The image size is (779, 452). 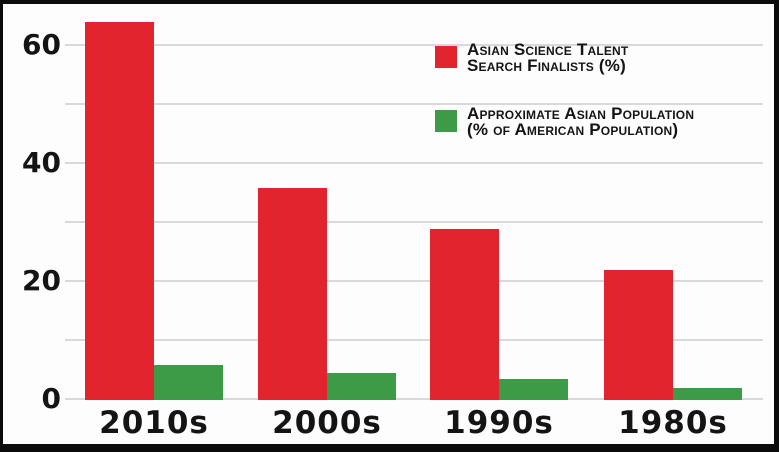 I want to click on y-axis-tick-0: 0, so click(x=51, y=398).